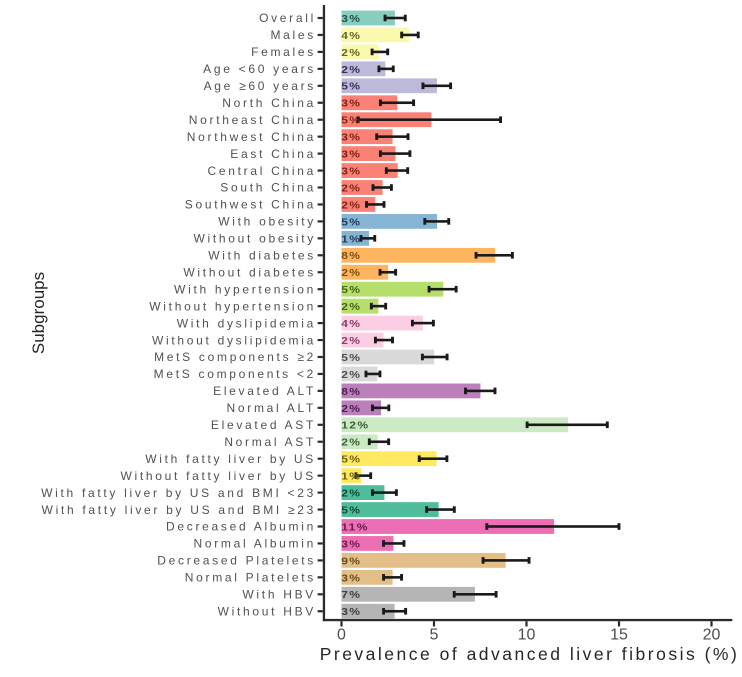 The image size is (742, 677). I want to click on svg-text: Females, so click(283, 52).